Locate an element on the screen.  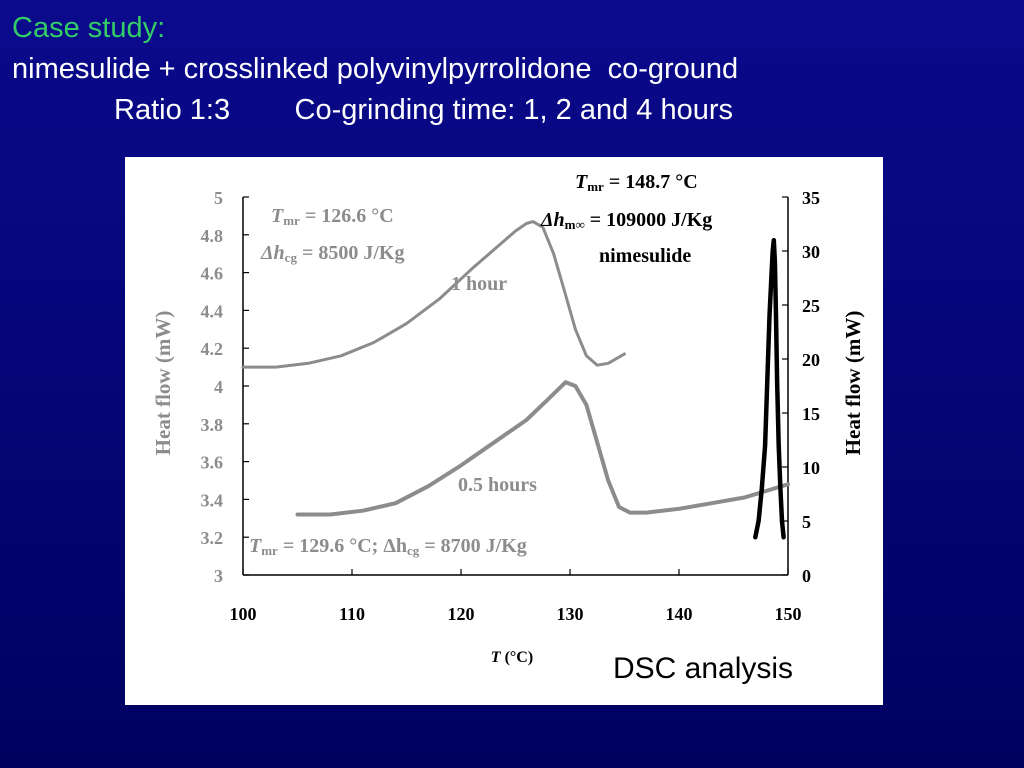
y-left-tick-label: 3.6 is located at coordinates (212, 463).